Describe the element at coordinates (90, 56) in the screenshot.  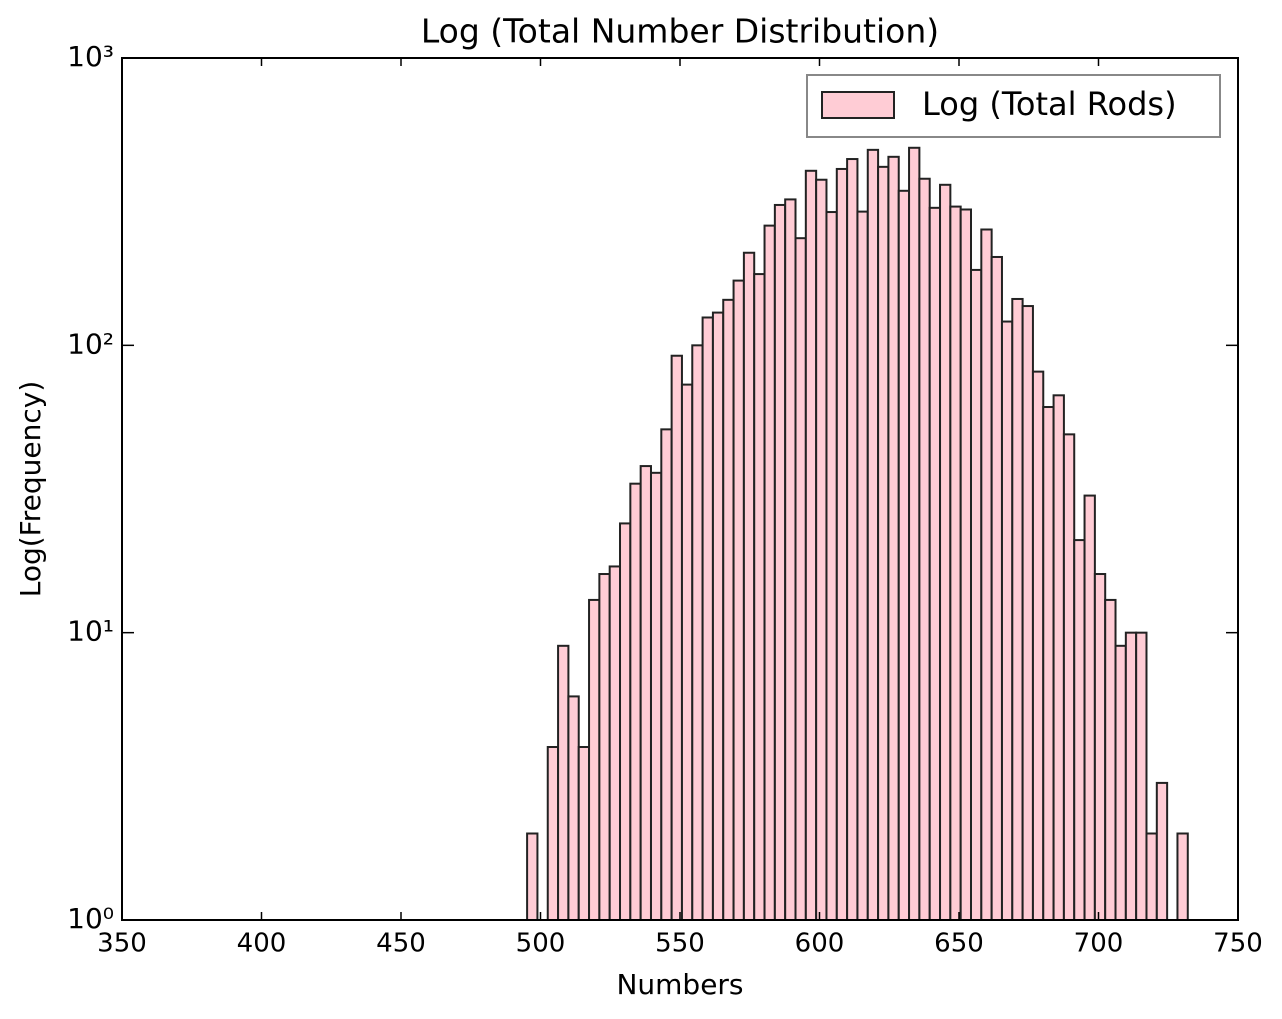
I see `y-tick-label: 10³` at that location.